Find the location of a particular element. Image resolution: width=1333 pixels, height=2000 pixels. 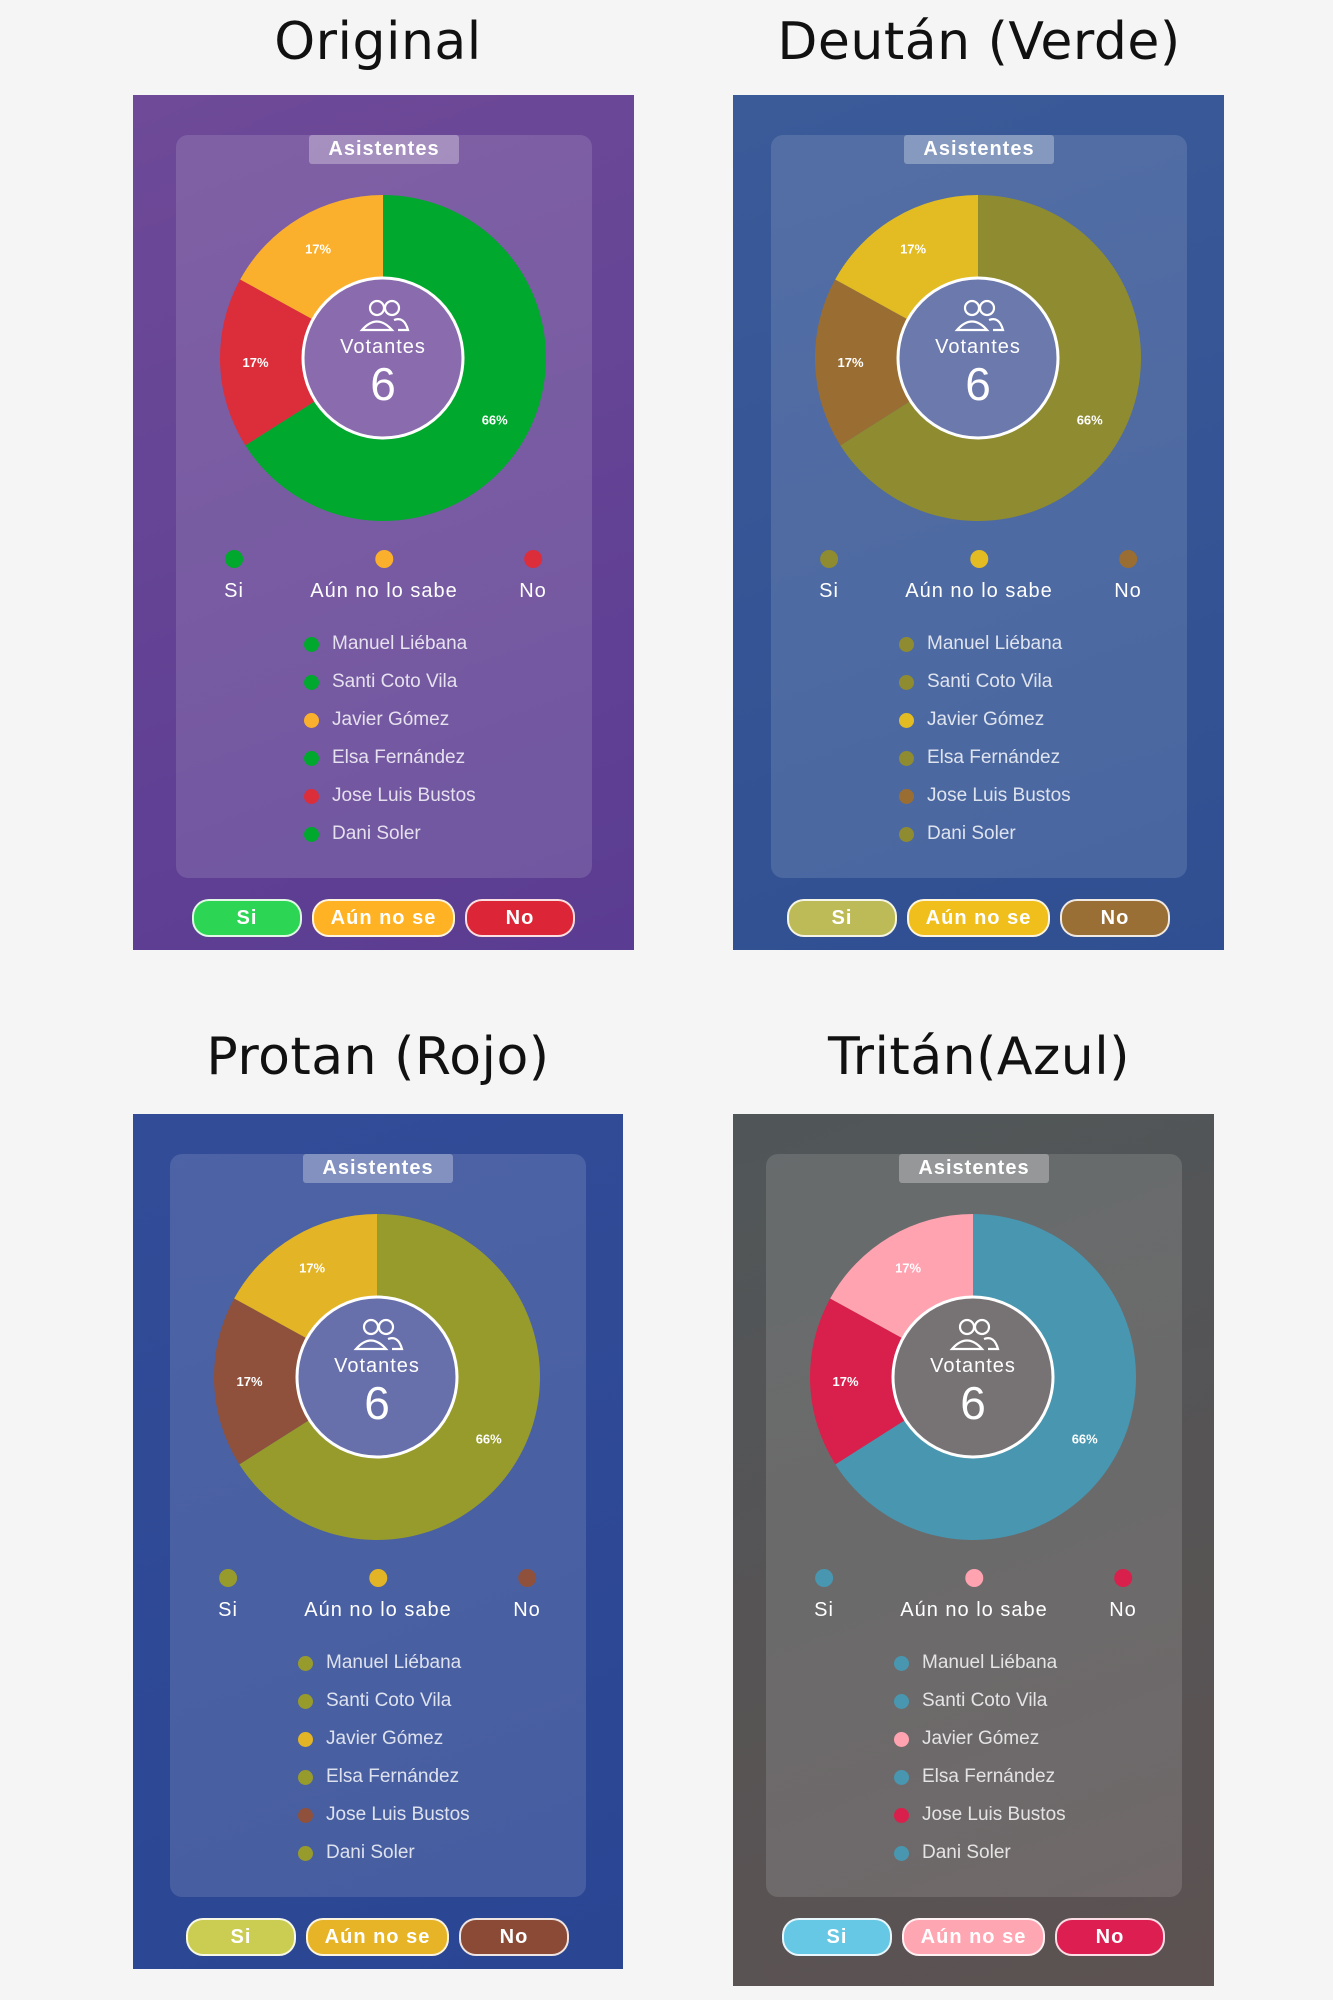

legend-item-si: Si is located at coordinates (824, 1595).